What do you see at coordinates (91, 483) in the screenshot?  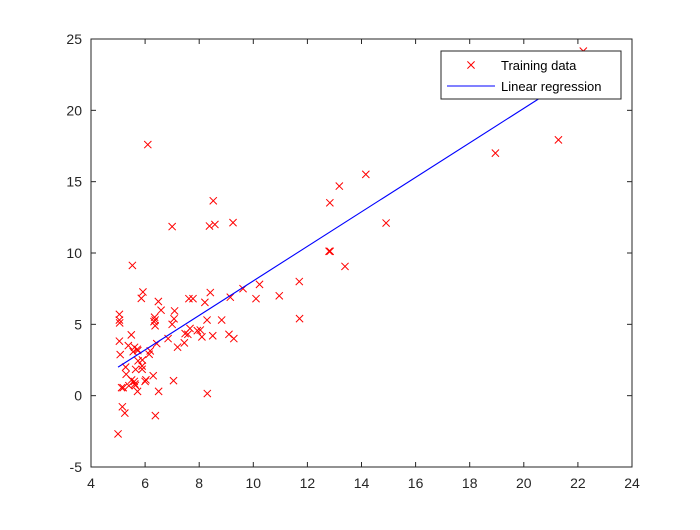 I see `x-tick-label: 4` at bounding box center [91, 483].